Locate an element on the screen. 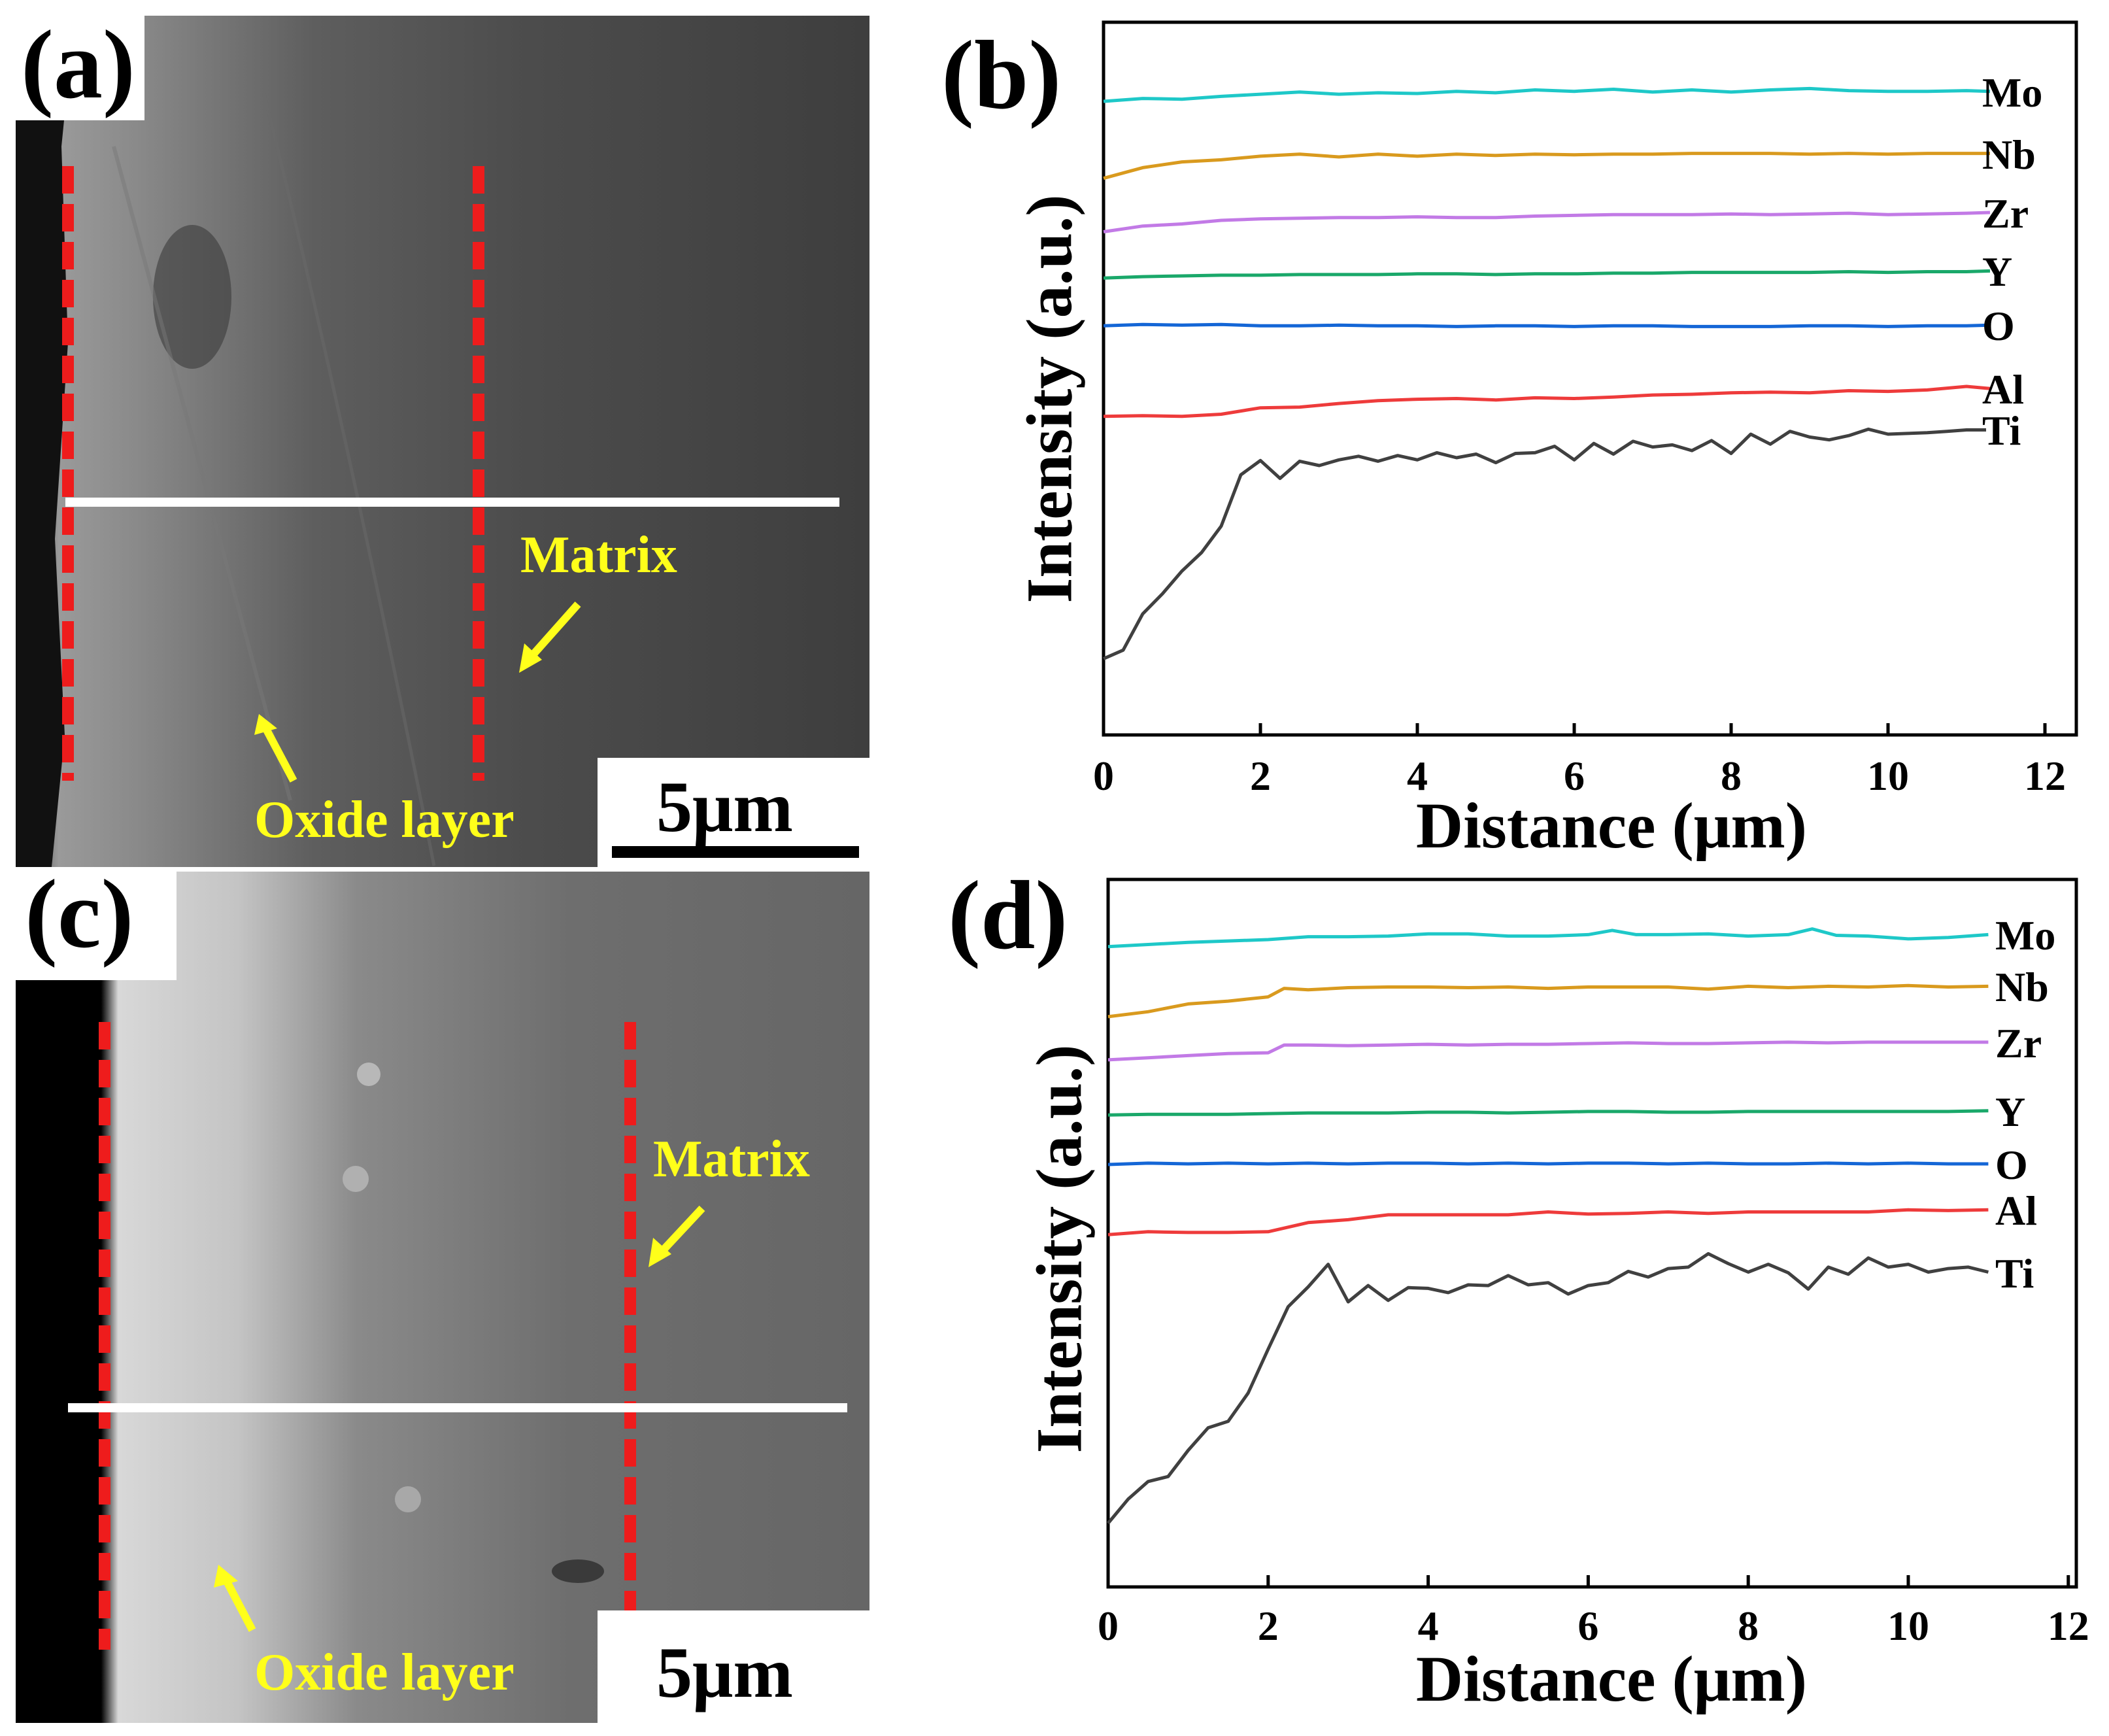  series-label-o-d: O is located at coordinates (2011, 1165).